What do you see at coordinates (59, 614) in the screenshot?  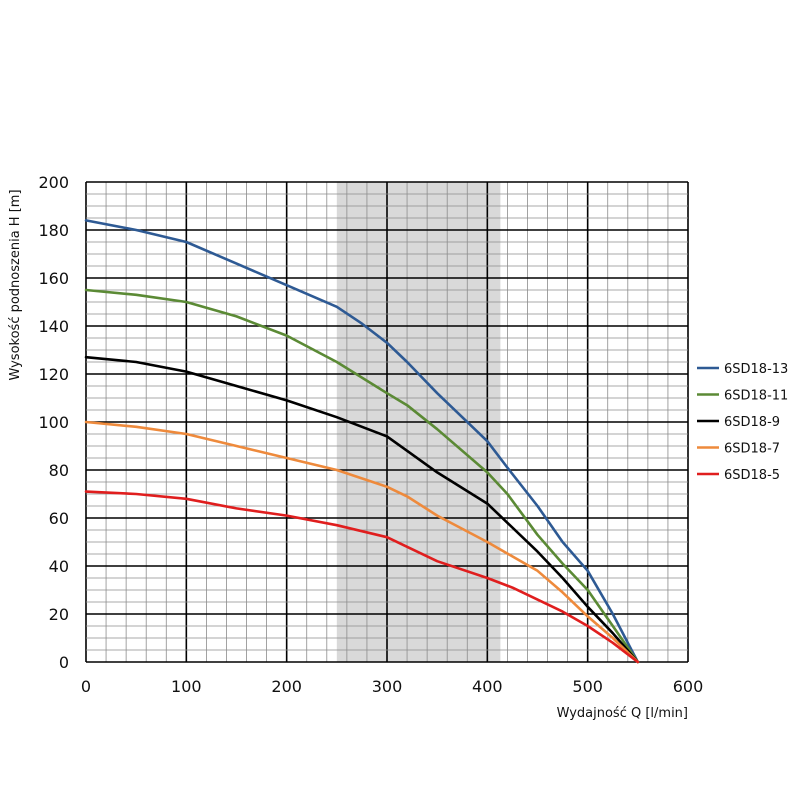 I see `y-tick-label: 20` at bounding box center [59, 614].